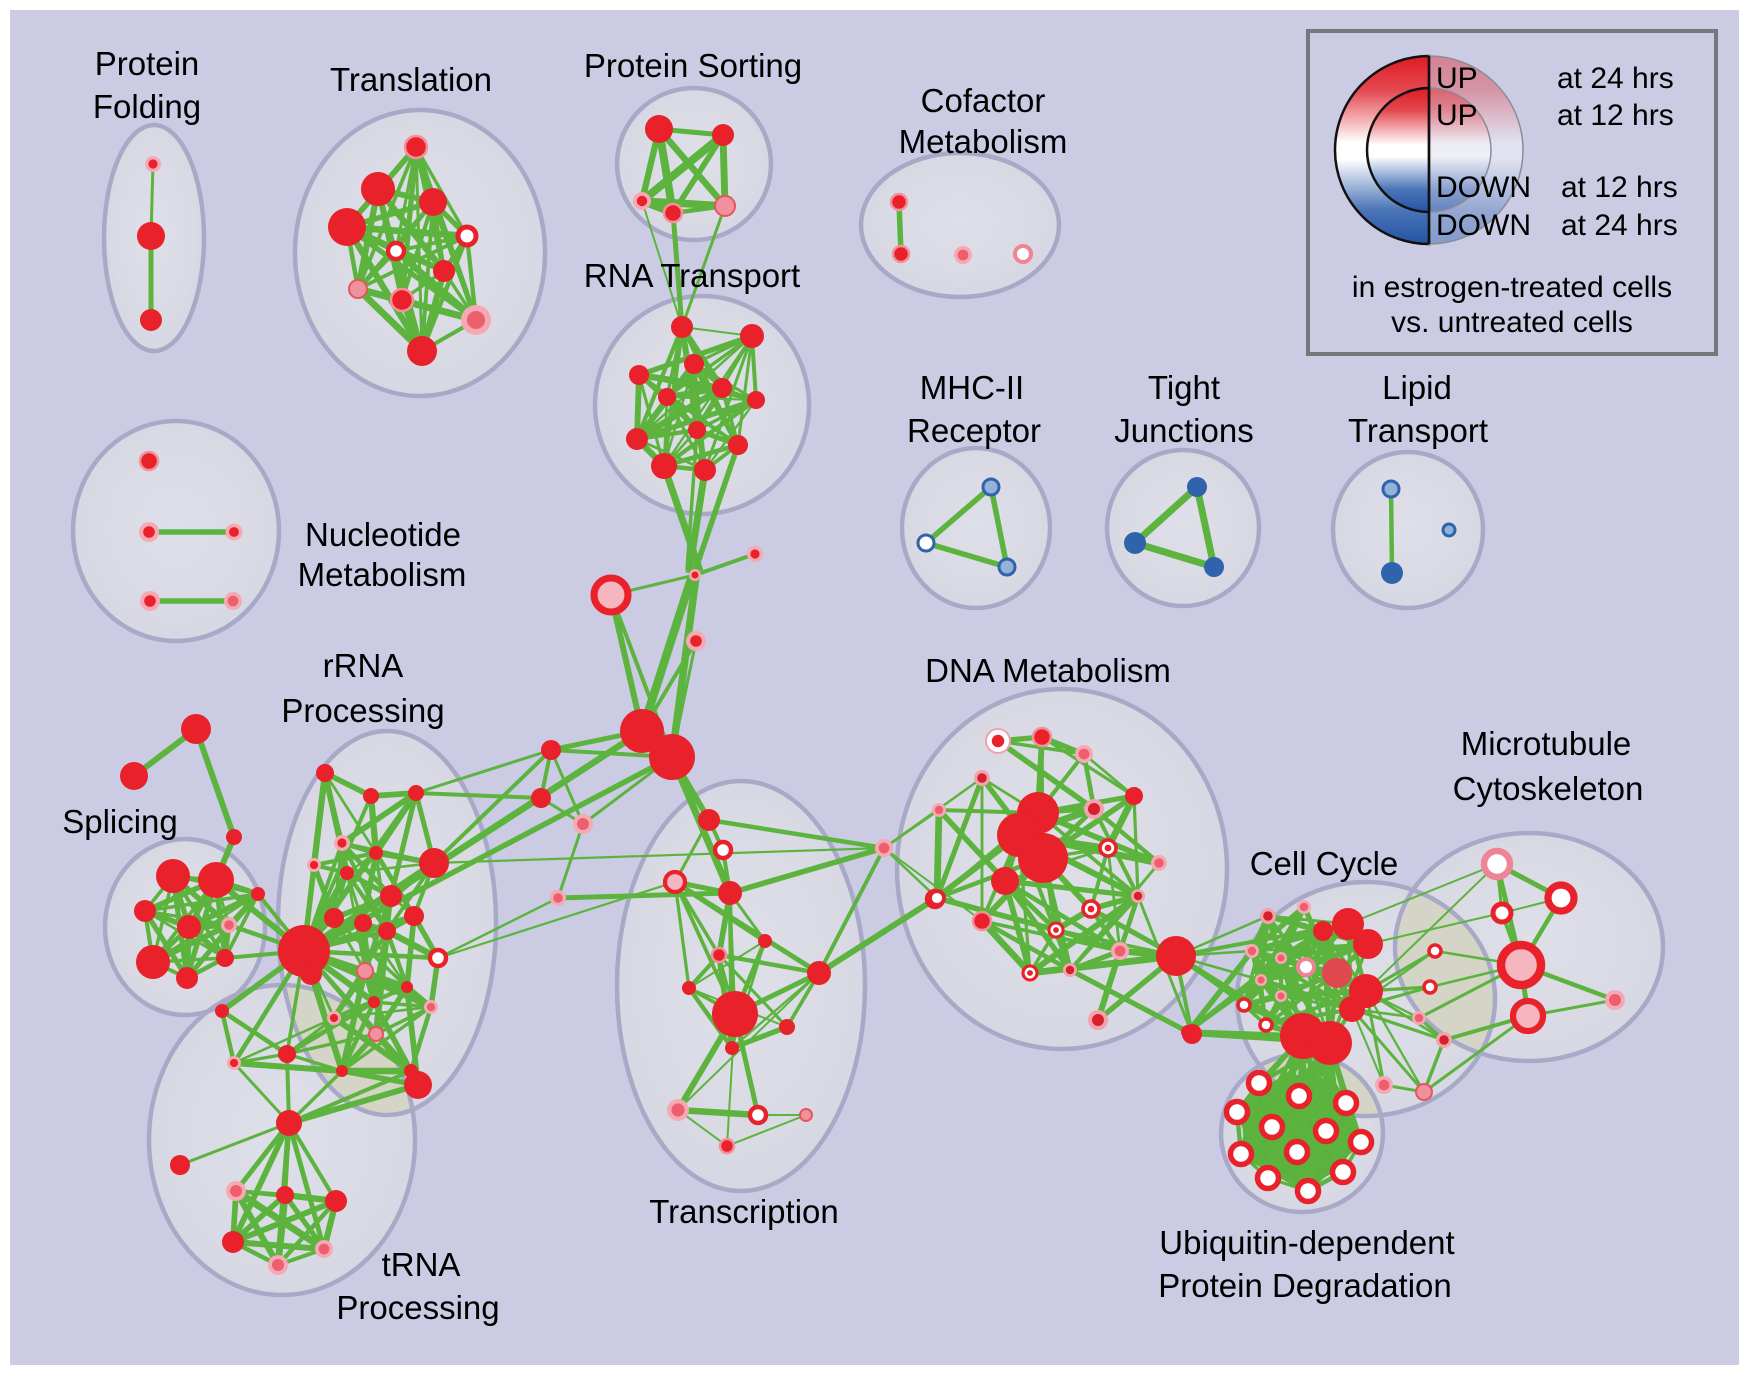  What do you see at coordinates (120, 821) in the screenshot?
I see `svg-text: Splicing` at bounding box center [120, 821].